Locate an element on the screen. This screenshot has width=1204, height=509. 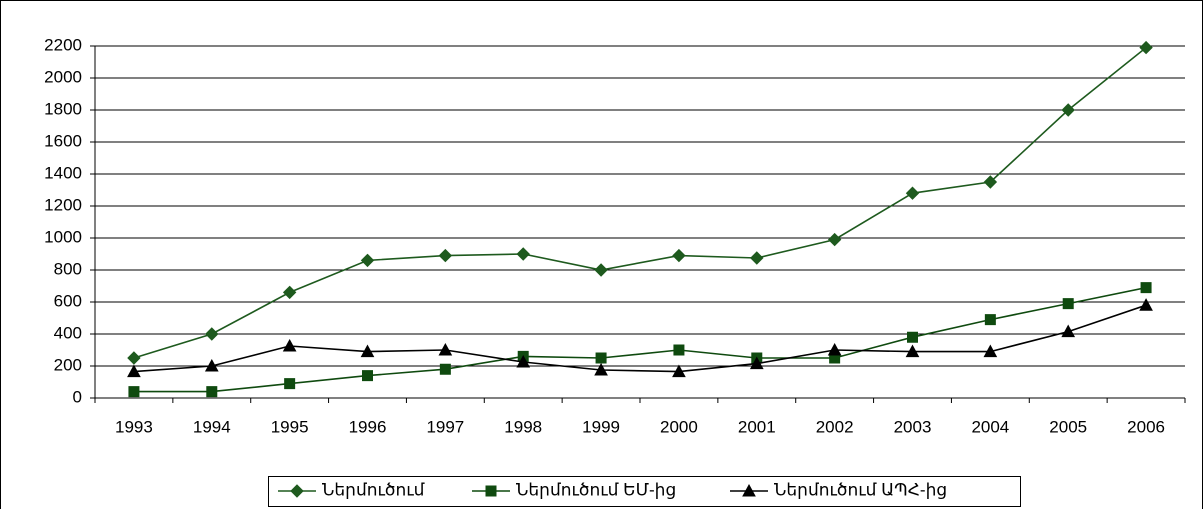
x-tick-label: 1996 is located at coordinates (368, 426).